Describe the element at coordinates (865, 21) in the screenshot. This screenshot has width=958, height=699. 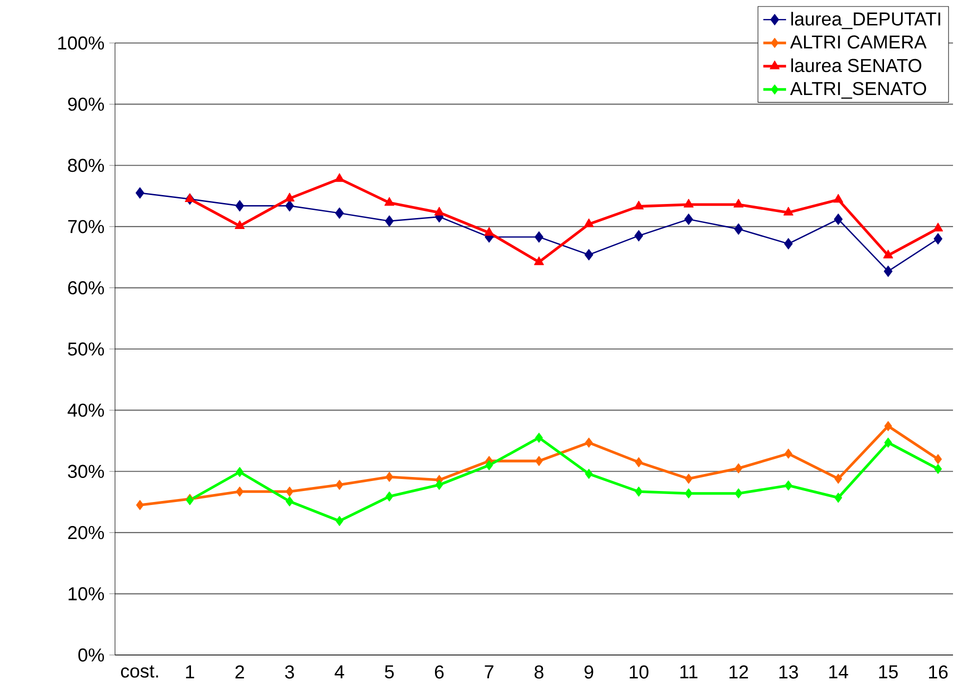
I see `legend-label: laurea_DEPUTATI` at that location.